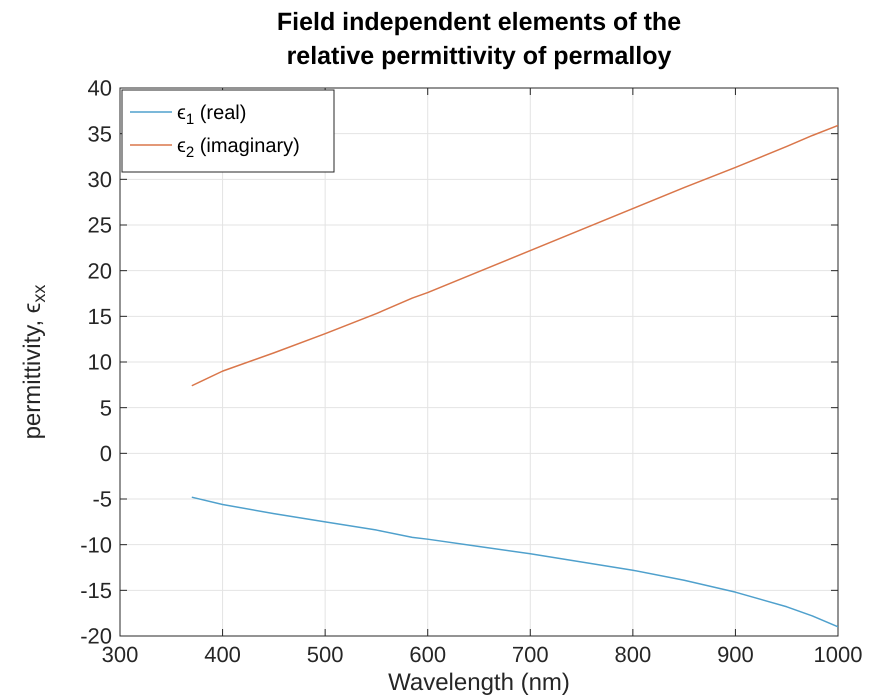  What do you see at coordinates (102, 499) in the screenshot?
I see `y-tick-label: -5` at bounding box center [102, 499].